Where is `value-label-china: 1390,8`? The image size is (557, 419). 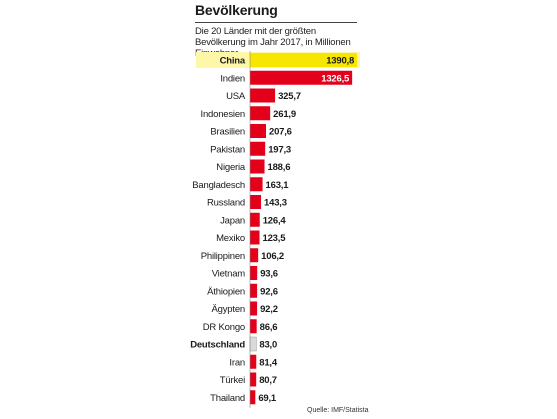 value-label-china: 1390,8 is located at coordinates (340, 61).